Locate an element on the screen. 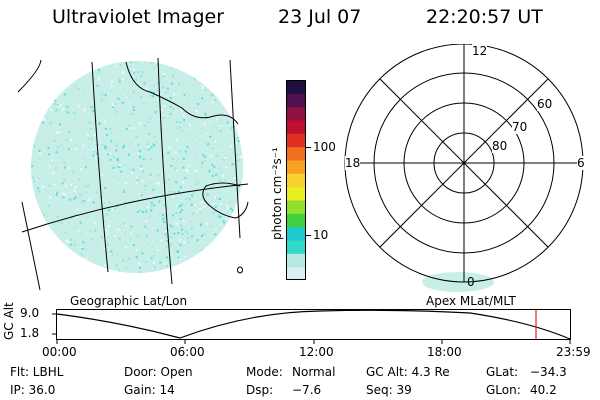 Image resolution: width=600 pixels, height=400 pixels. mlt-label-0: 0 is located at coordinates (471, 282).